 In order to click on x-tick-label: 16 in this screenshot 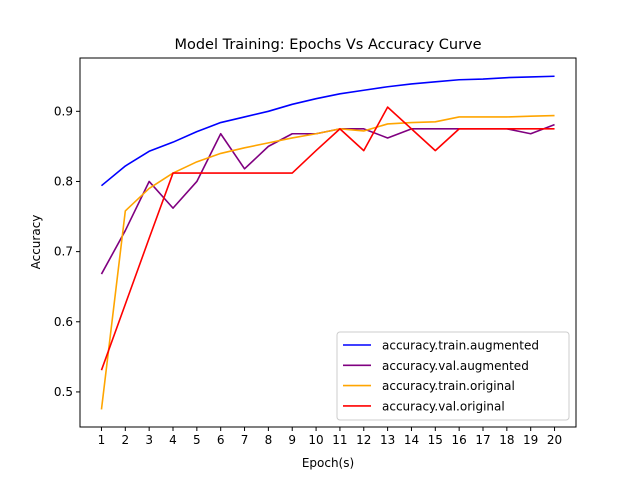, I will do `click(459, 440)`.